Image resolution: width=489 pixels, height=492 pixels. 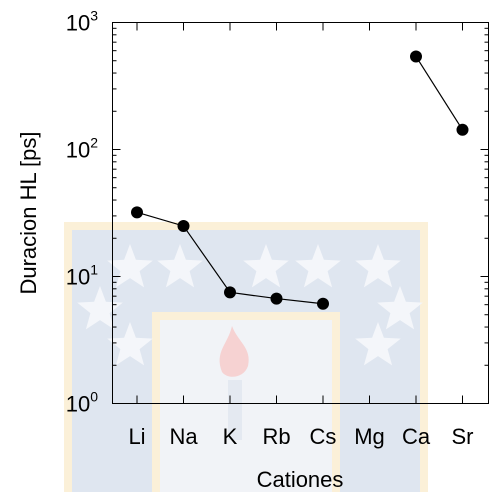 I want to click on y-tick-label: 10³, so click(x=82, y=22).